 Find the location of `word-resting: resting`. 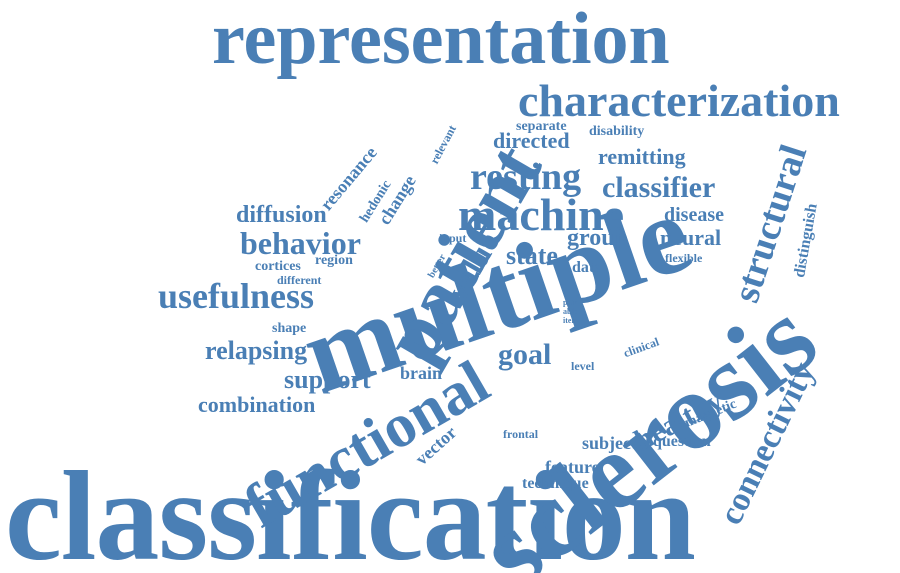

word-resting: resting is located at coordinates (526, 177).